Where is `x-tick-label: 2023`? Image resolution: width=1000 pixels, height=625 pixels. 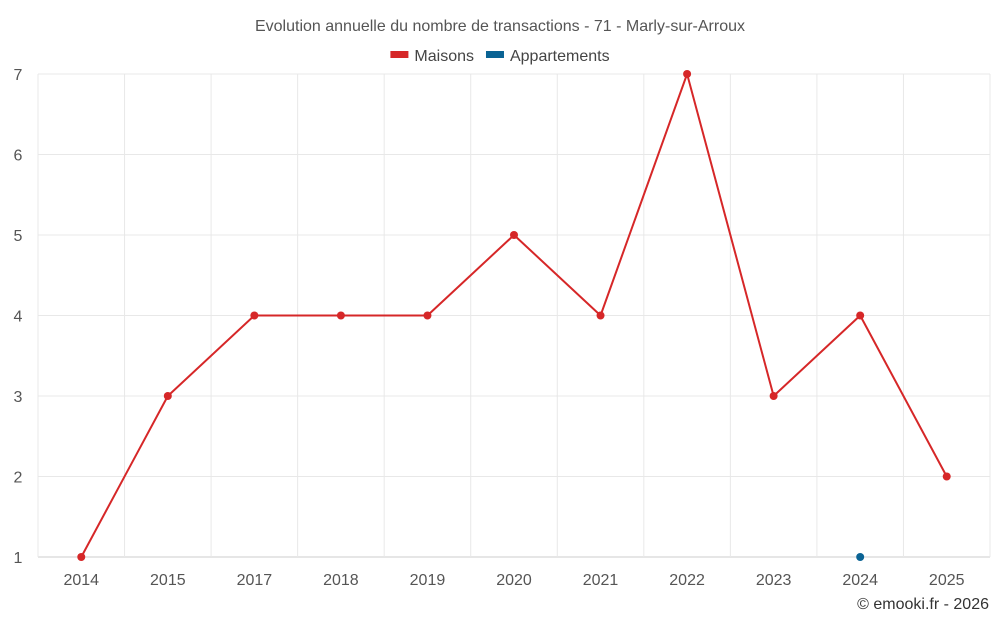
x-tick-label: 2023 is located at coordinates (774, 580).